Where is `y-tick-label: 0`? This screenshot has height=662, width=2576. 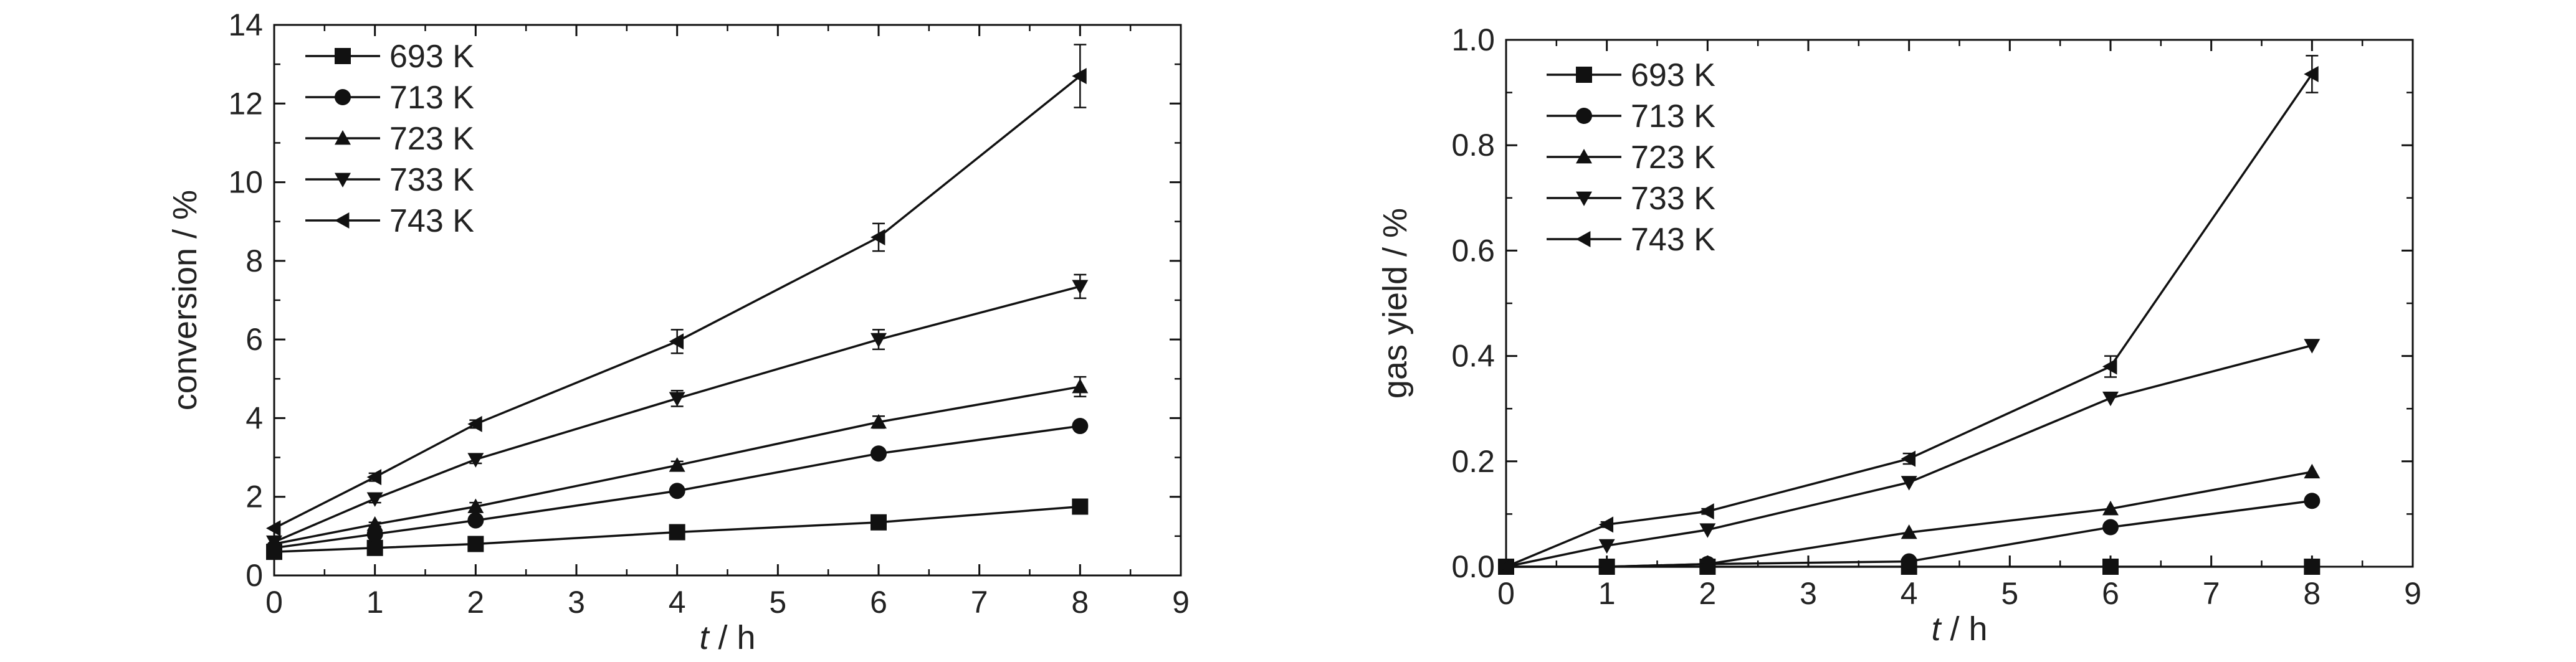
y-tick-label: 0 is located at coordinates (255, 575).